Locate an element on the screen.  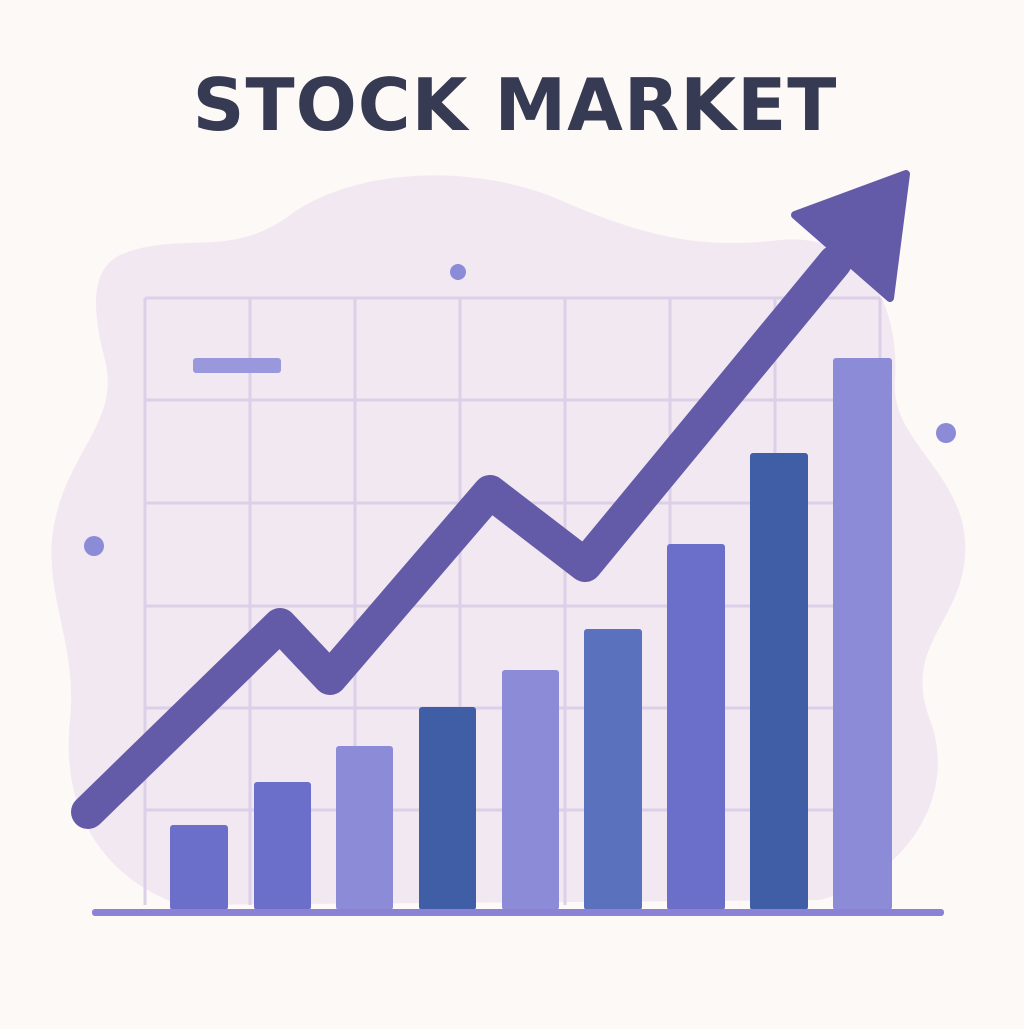
baseline is located at coordinates (518, 912).